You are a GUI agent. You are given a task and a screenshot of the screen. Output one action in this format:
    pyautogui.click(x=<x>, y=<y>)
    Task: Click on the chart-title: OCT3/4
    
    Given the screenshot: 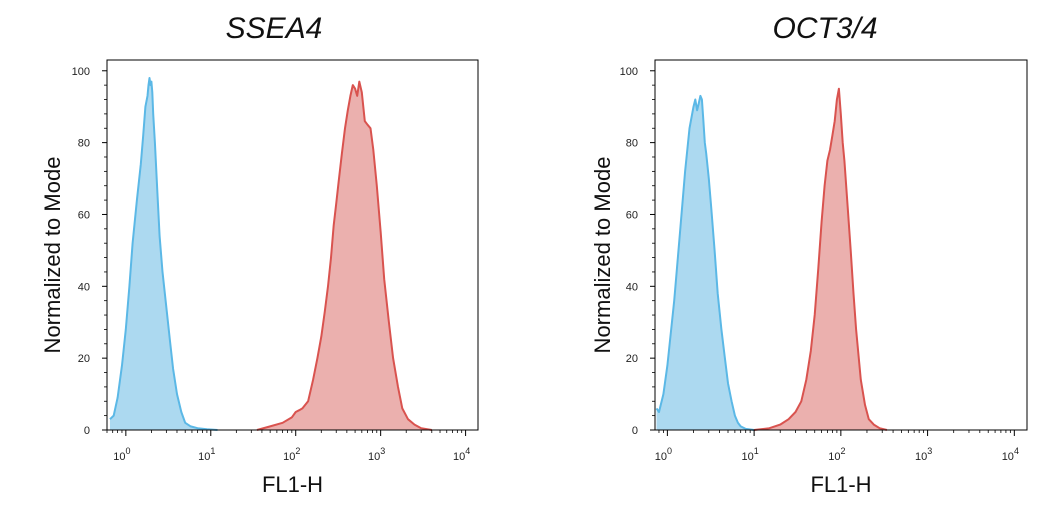 What is the action you would take?
    pyautogui.click(x=825, y=28)
    